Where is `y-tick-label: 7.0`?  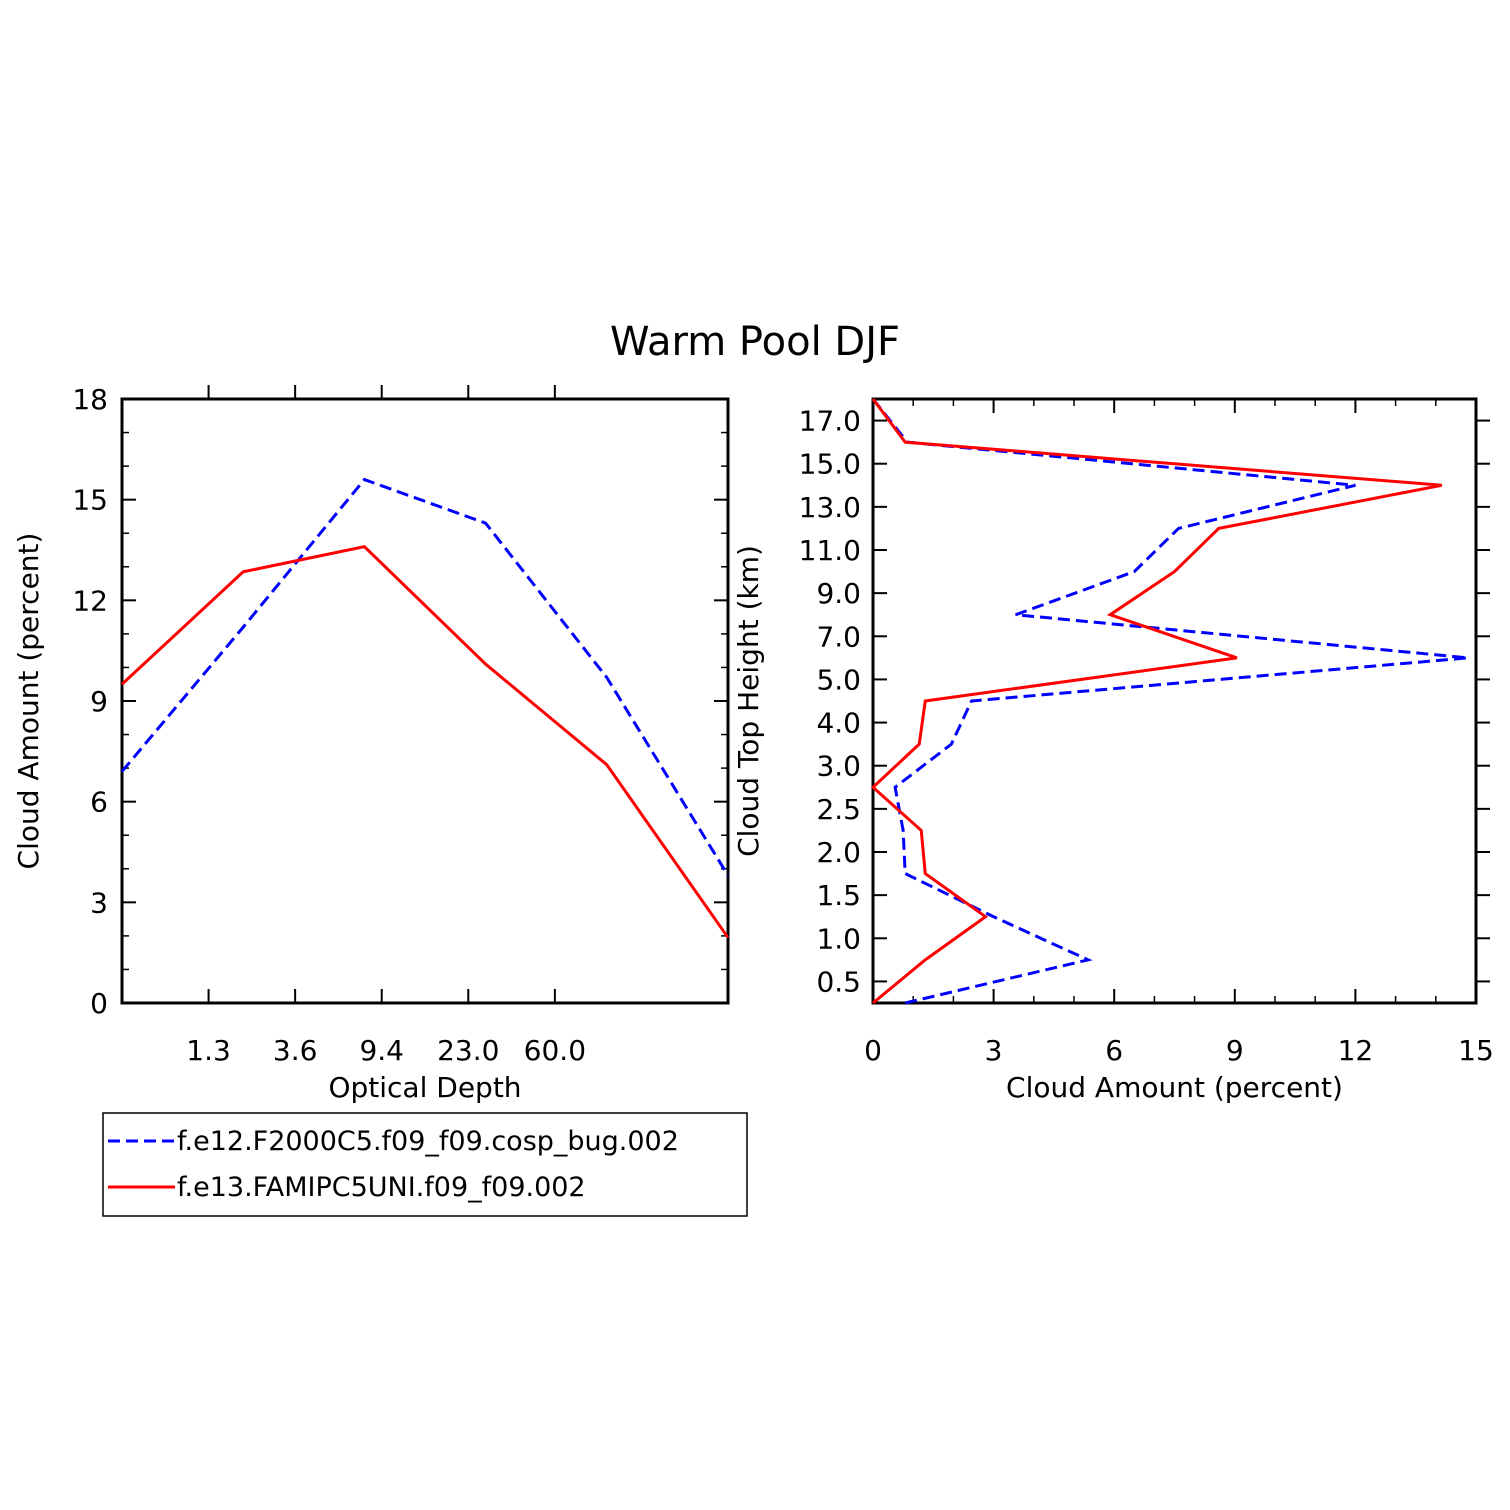
y-tick-label: 7.0 is located at coordinates (838, 636).